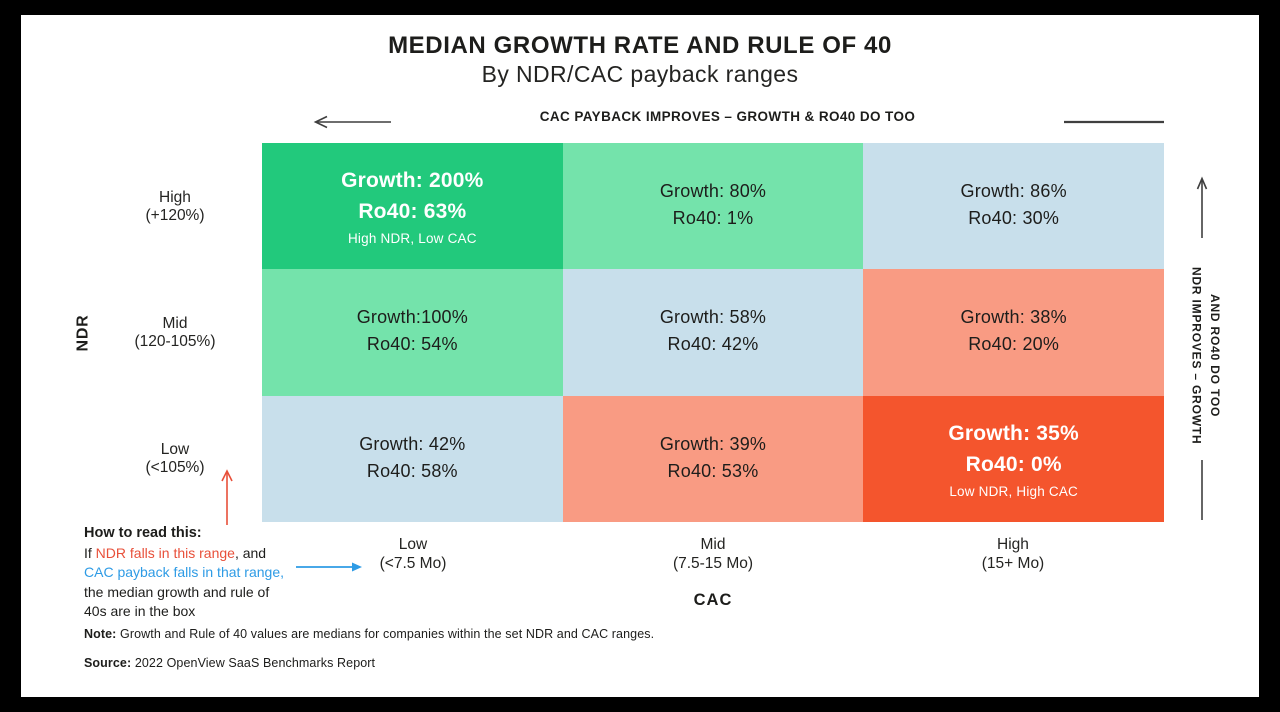 This screenshot has height=712, width=1280. I want to click on y-axis-title: NDR, so click(84, 333).